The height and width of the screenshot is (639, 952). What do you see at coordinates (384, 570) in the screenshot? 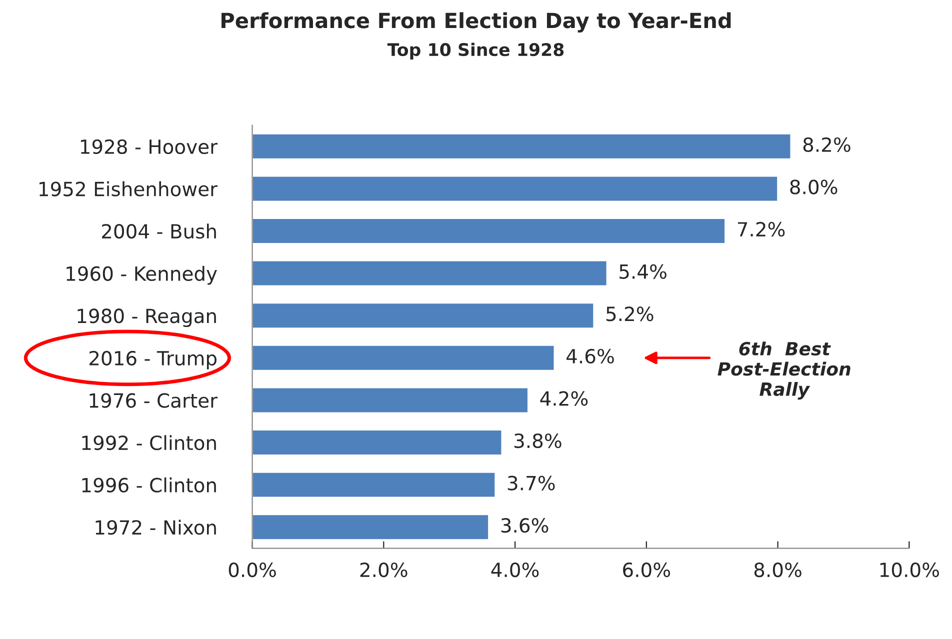
I see `x-tick-label: 2.0%` at bounding box center [384, 570].